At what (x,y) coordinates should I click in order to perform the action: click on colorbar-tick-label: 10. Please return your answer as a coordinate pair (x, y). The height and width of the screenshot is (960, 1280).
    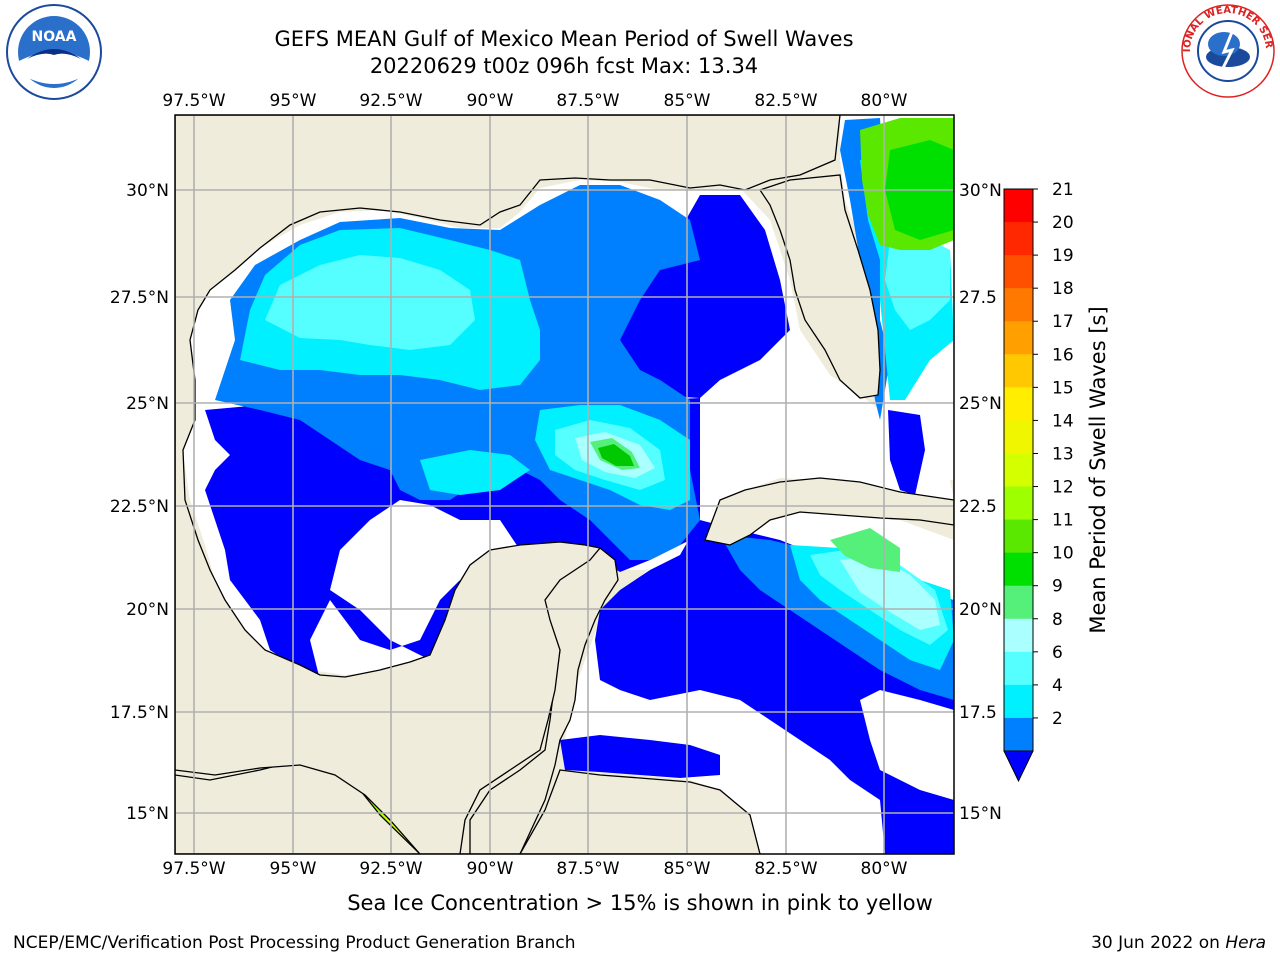
    Looking at the image, I should click on (1063, 554).